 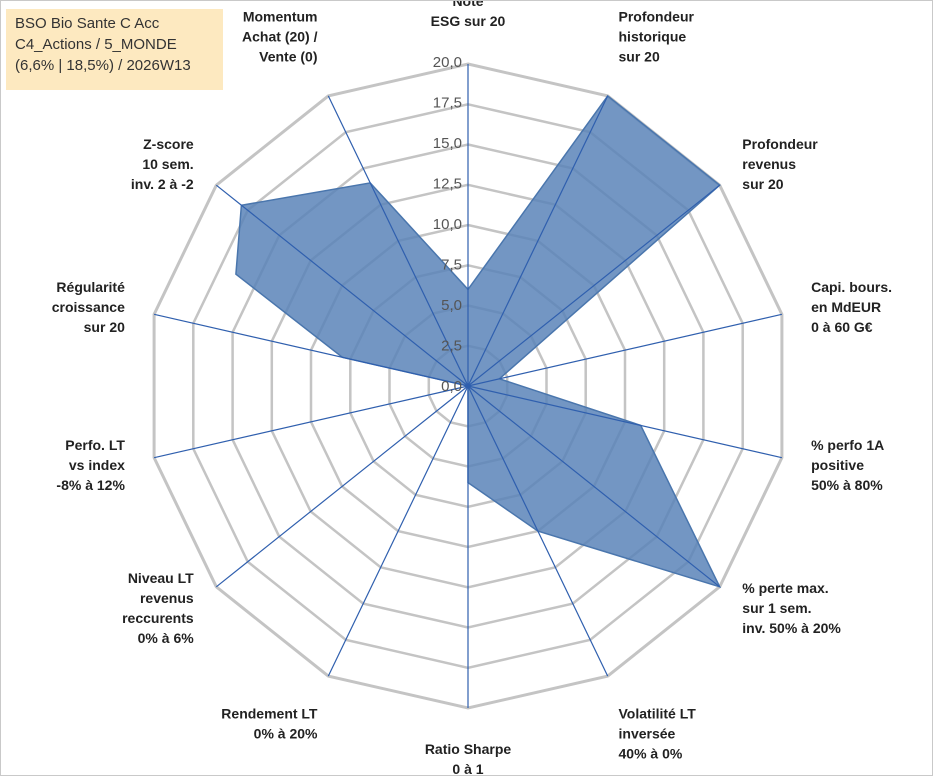 I want to click on axis-label: Régularité croissance sur 20, so click(x=88, y=307).